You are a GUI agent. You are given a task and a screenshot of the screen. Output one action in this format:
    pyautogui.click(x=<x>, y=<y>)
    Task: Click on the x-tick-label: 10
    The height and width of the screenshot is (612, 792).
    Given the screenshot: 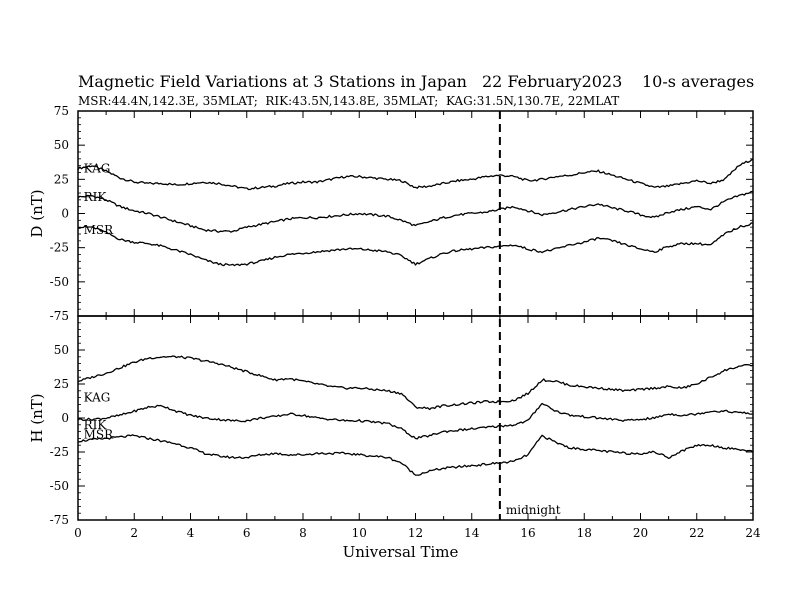 What is the action you would take?
    pyautogui.click(x=359, y=533)
    